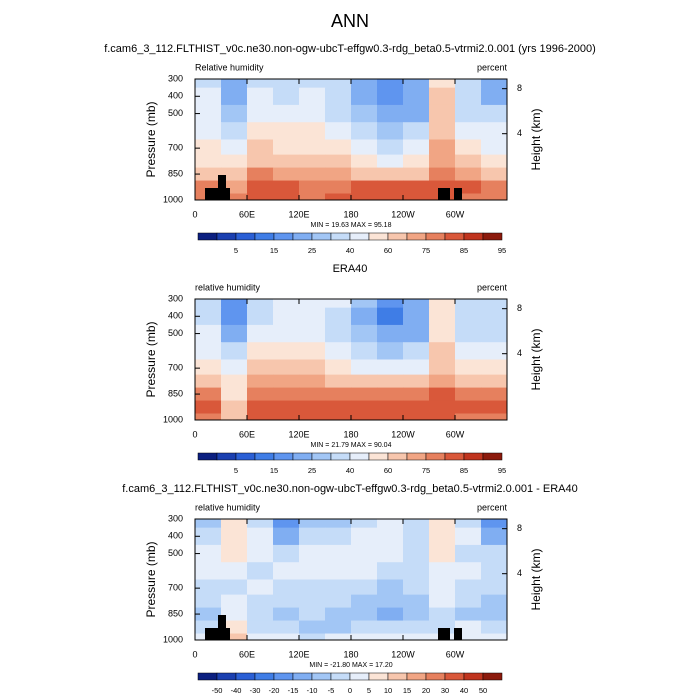  What do you see at coordinates (298, 214) in the screenshot?
I see `x-tick-label: 120E` at bounding box center [298, 214].